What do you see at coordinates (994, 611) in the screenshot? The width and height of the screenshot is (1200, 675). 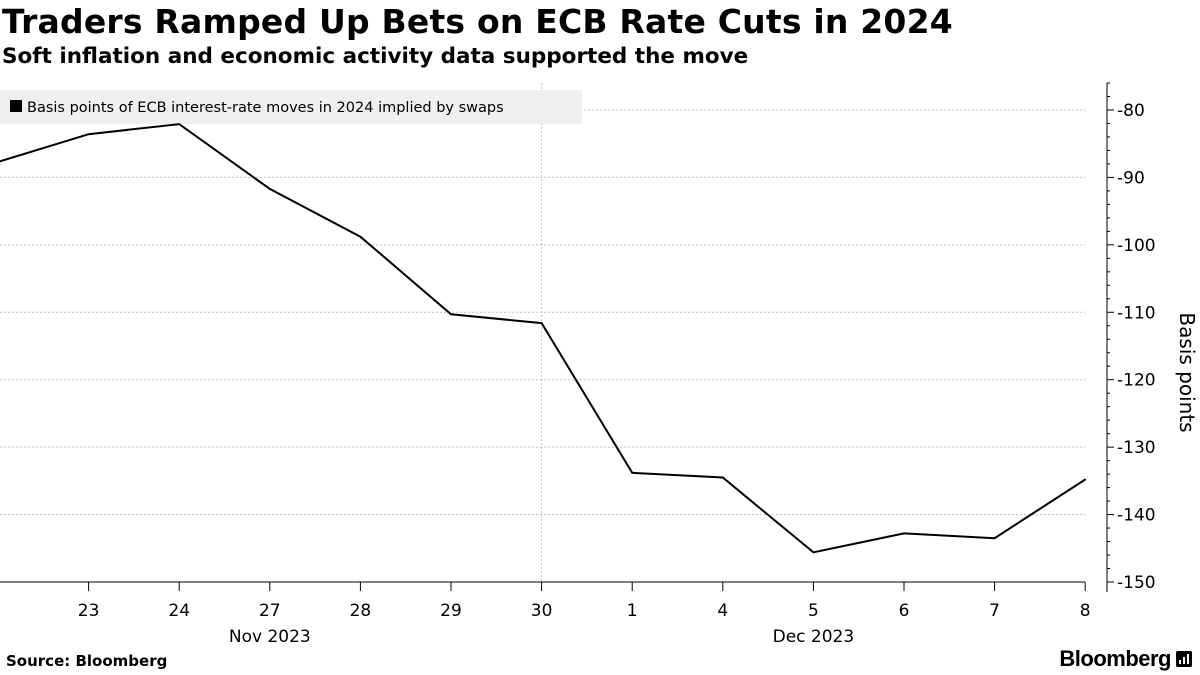 I see `x-tick-label: 7` at bounding box center [994, 611].